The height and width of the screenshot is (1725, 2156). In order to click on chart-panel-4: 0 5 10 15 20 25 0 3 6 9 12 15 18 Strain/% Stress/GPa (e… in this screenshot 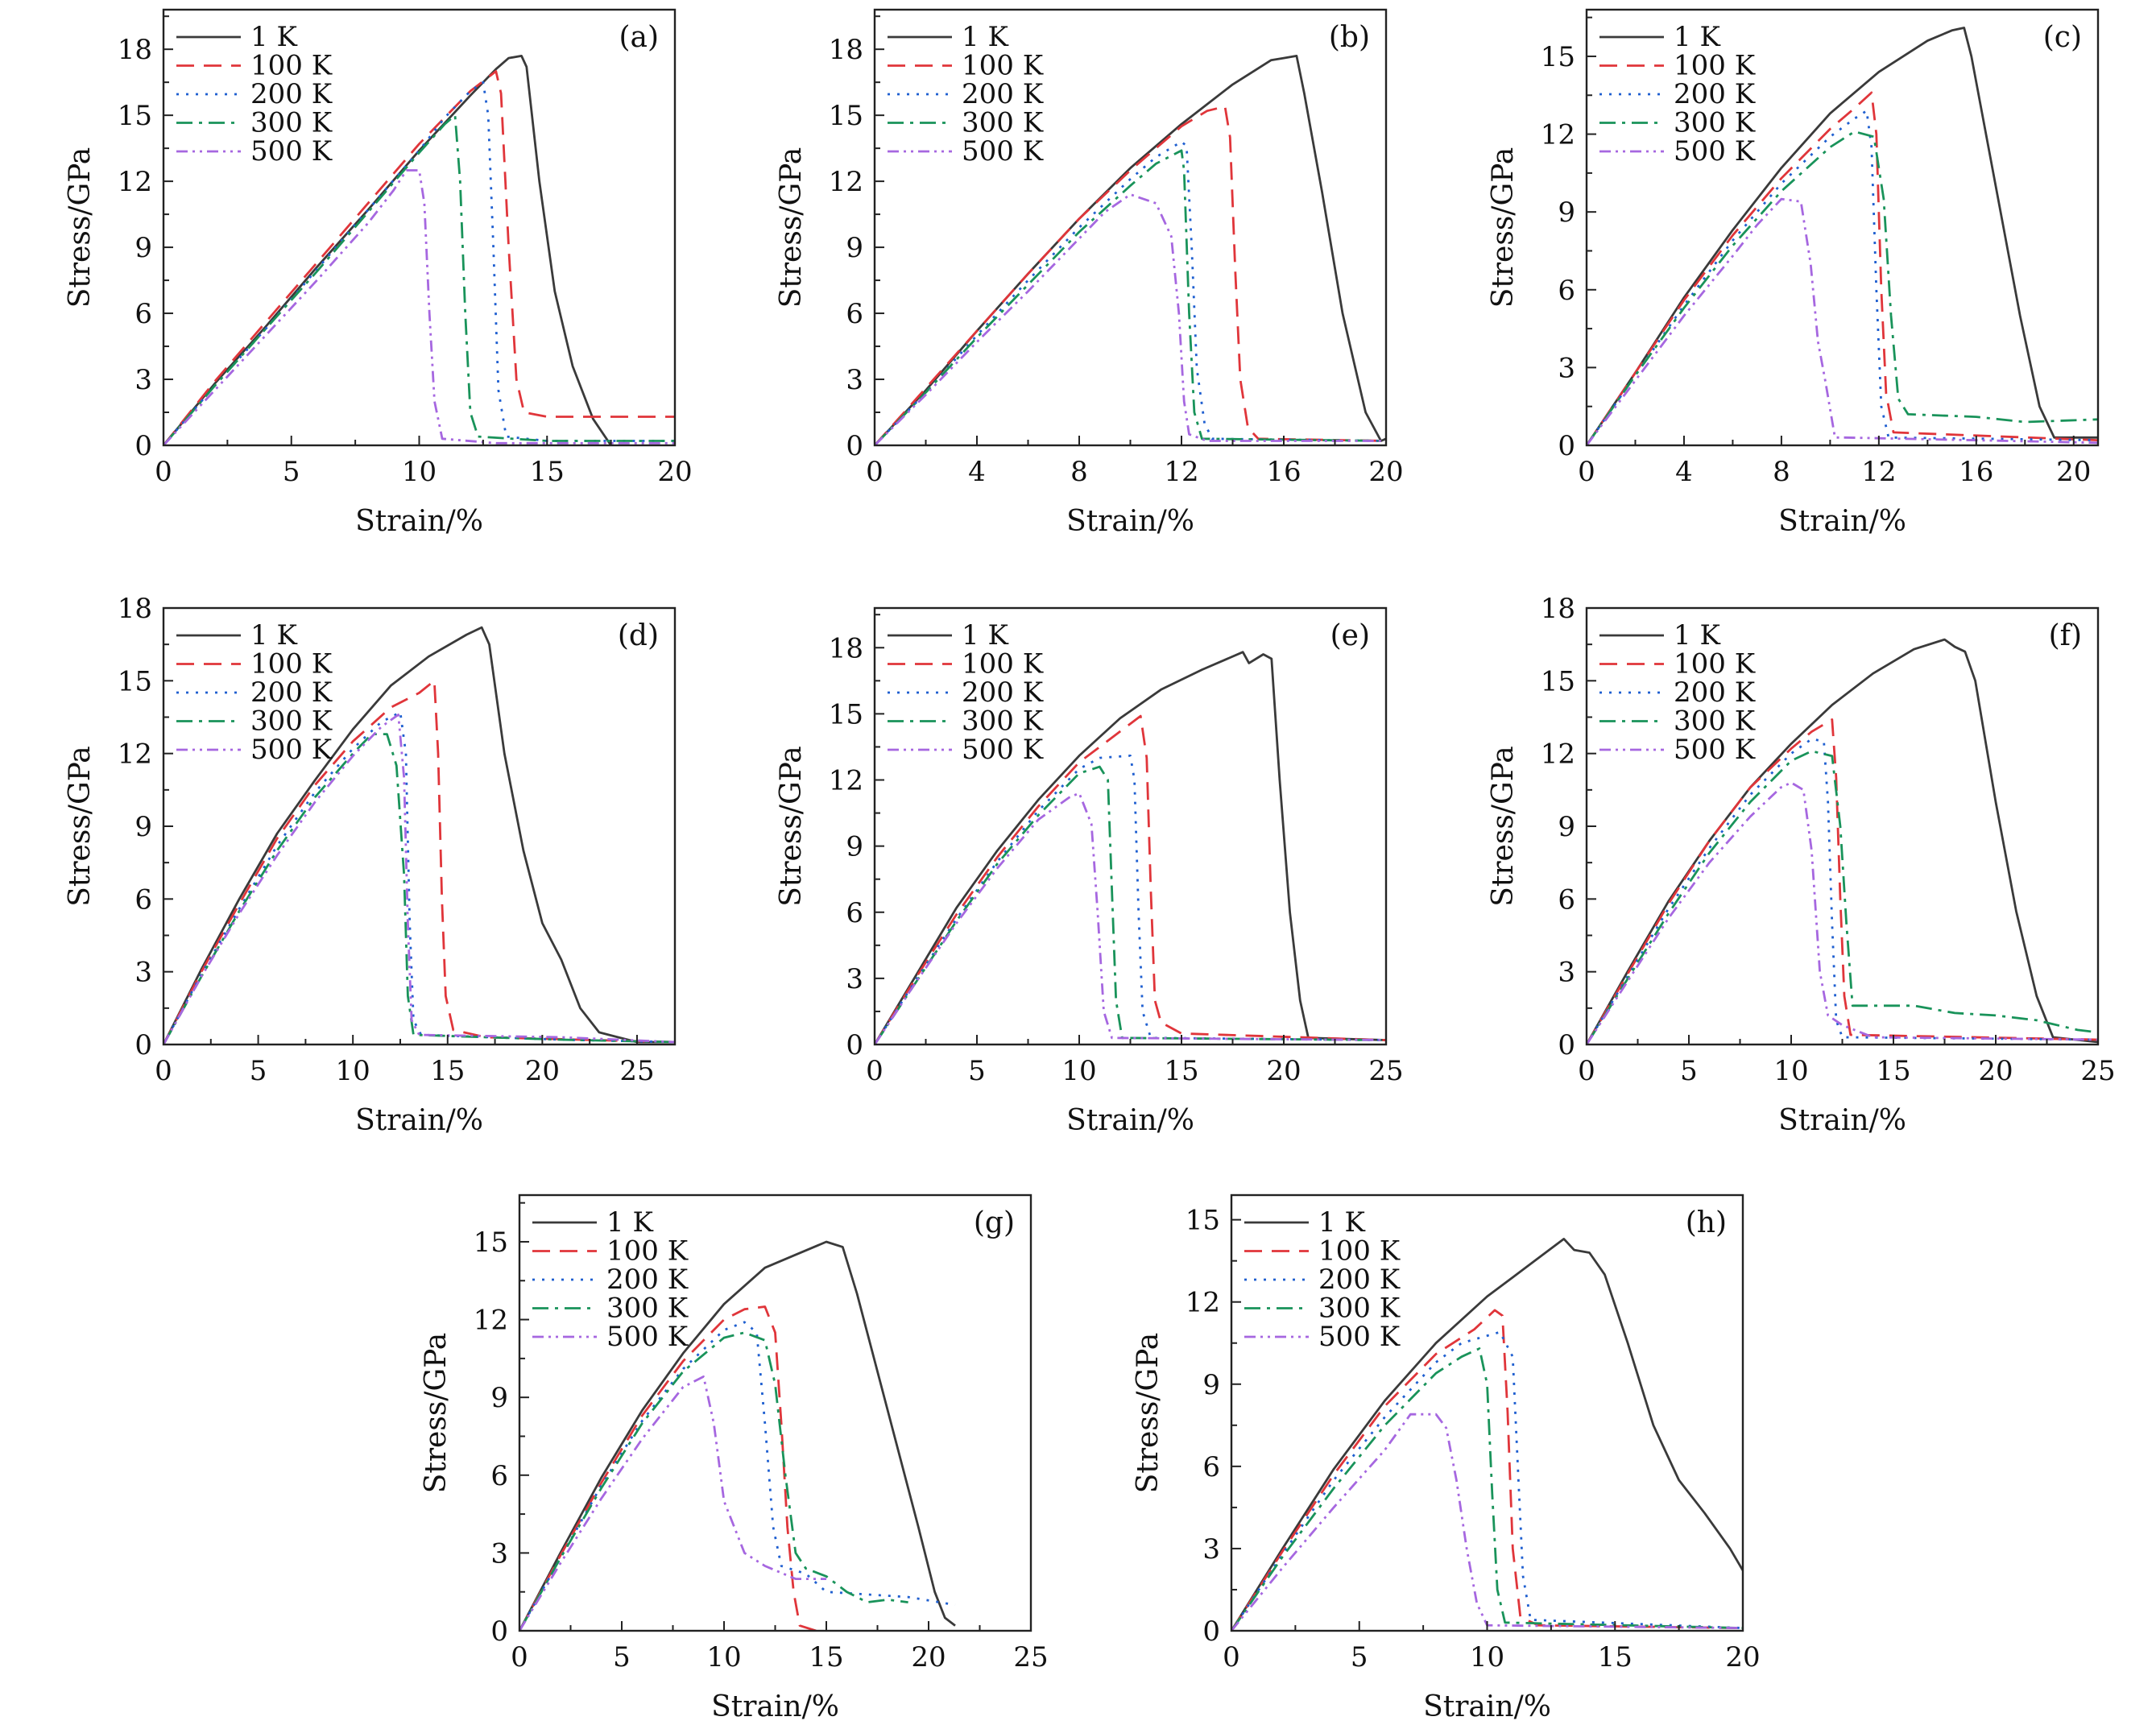, I will do `click(1089, 871)`.